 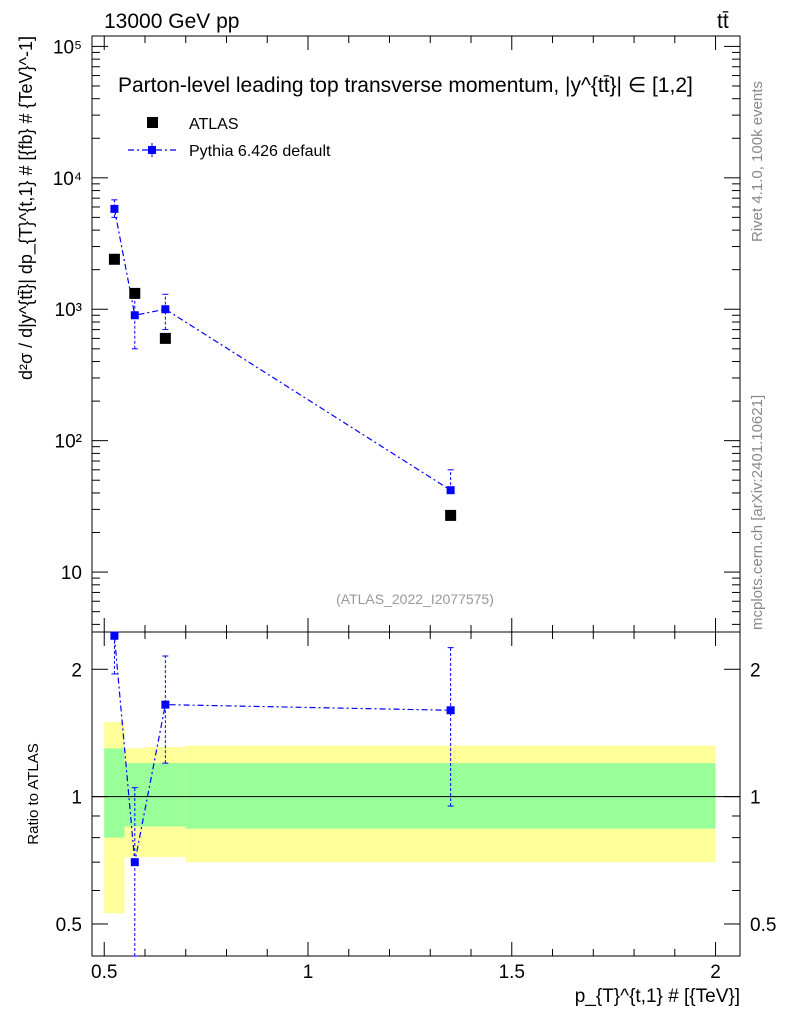 What do you see at coordinates (755, 798) in the screenshot?
I see `ratio-tick-label-right: 1` at bounding box center [755, 798].